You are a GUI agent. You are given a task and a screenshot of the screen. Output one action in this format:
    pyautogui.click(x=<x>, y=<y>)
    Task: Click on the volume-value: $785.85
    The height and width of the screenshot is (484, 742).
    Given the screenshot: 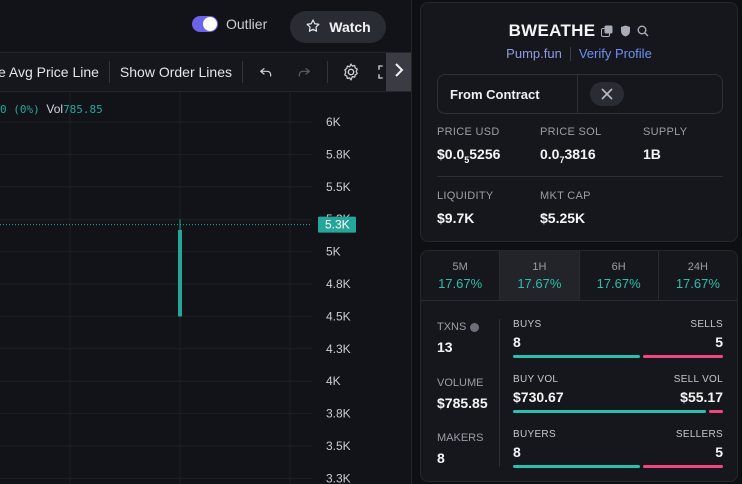 What is the action you would take?
    pyautogui.click(x=462, y=403)
    